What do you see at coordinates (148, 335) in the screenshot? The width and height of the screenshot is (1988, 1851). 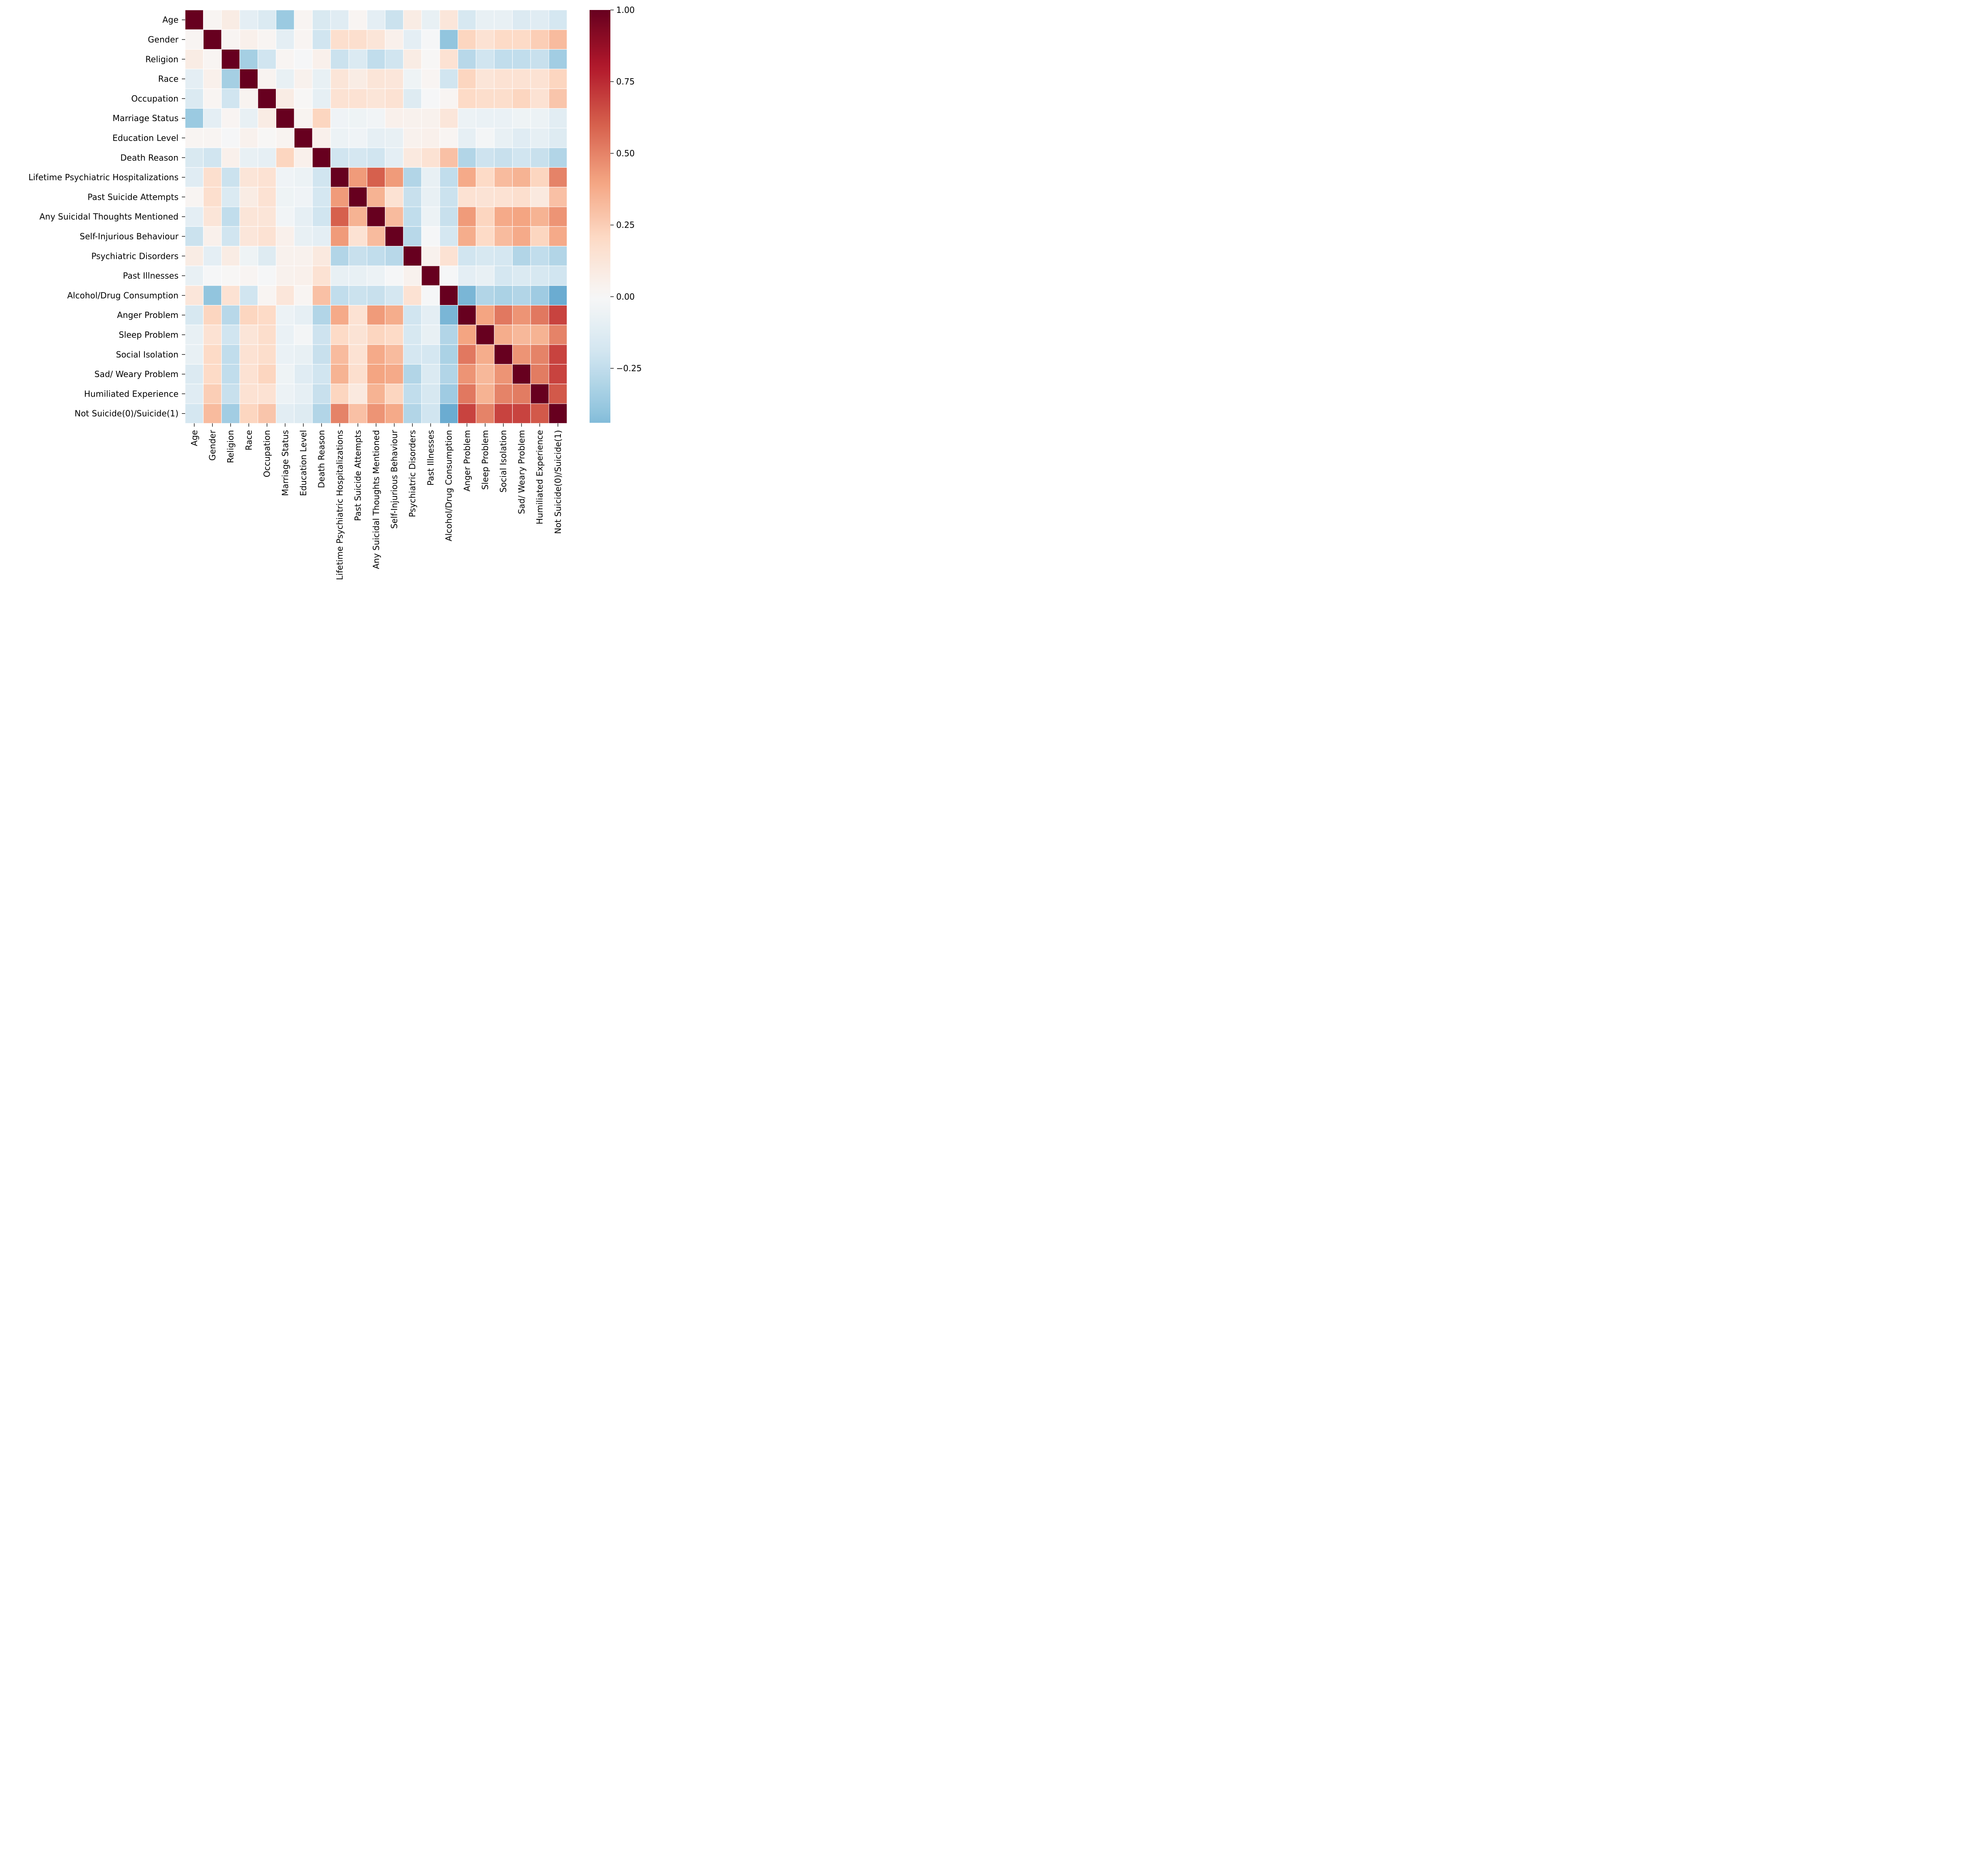 I see `y-tick-label: Sleep Problem` at bounding box center [148, 335].